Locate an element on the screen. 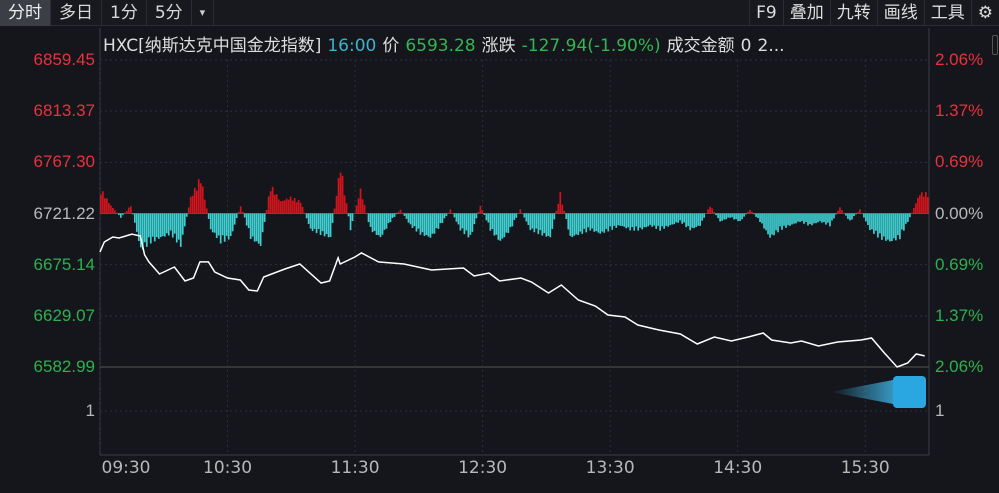 The width and height of the screenshot is (999, 493). nine-turn-button: 九转 is located at coordinates (853, 13).